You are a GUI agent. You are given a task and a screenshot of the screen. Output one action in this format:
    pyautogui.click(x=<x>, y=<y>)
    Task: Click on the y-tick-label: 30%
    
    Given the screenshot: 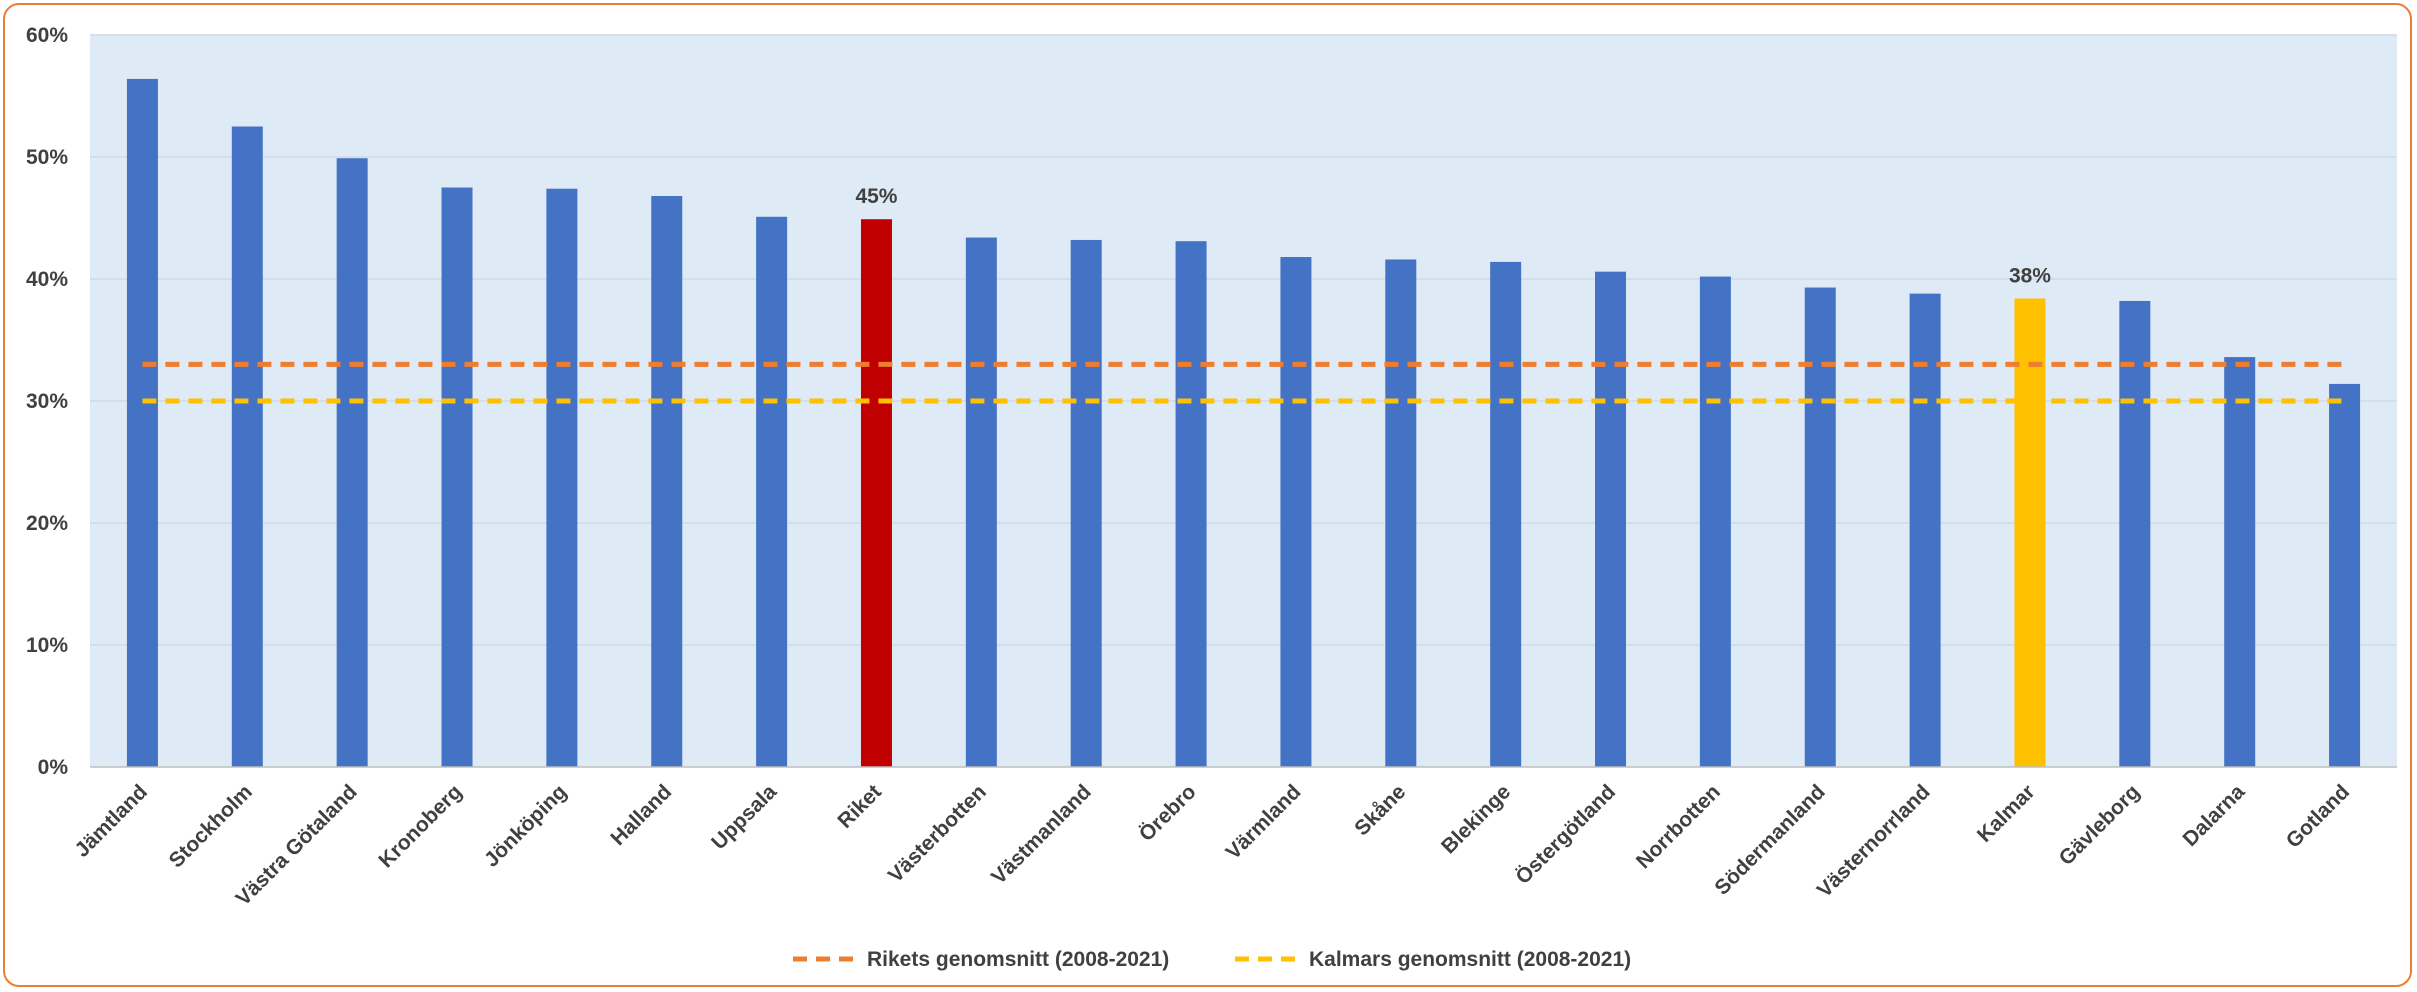 What is the action you would take?
    pyautogui.click(x=47, y=401)
    